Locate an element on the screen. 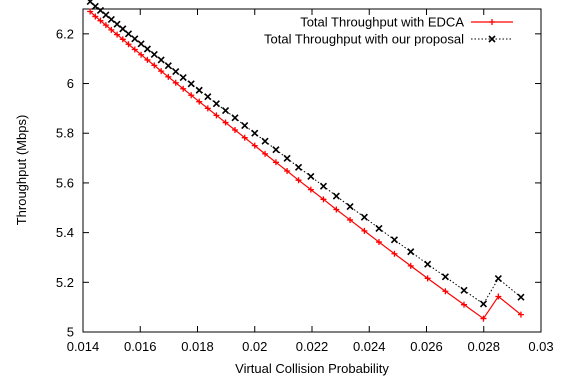  y-tick-label: 6 is located at coordinates (70, 83).